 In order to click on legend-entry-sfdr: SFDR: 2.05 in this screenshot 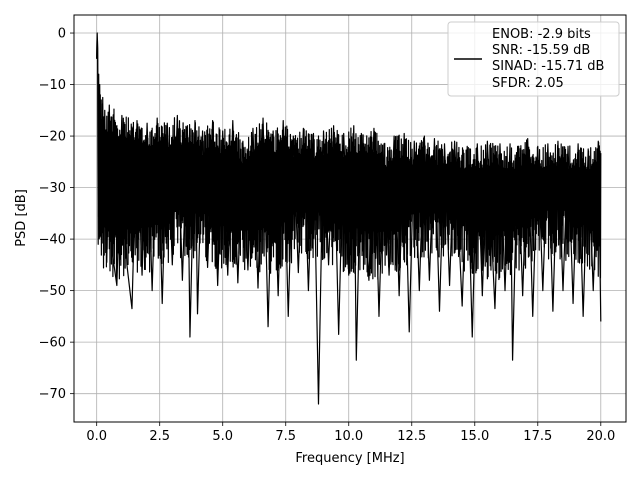, I will do `click(528, 83)`.